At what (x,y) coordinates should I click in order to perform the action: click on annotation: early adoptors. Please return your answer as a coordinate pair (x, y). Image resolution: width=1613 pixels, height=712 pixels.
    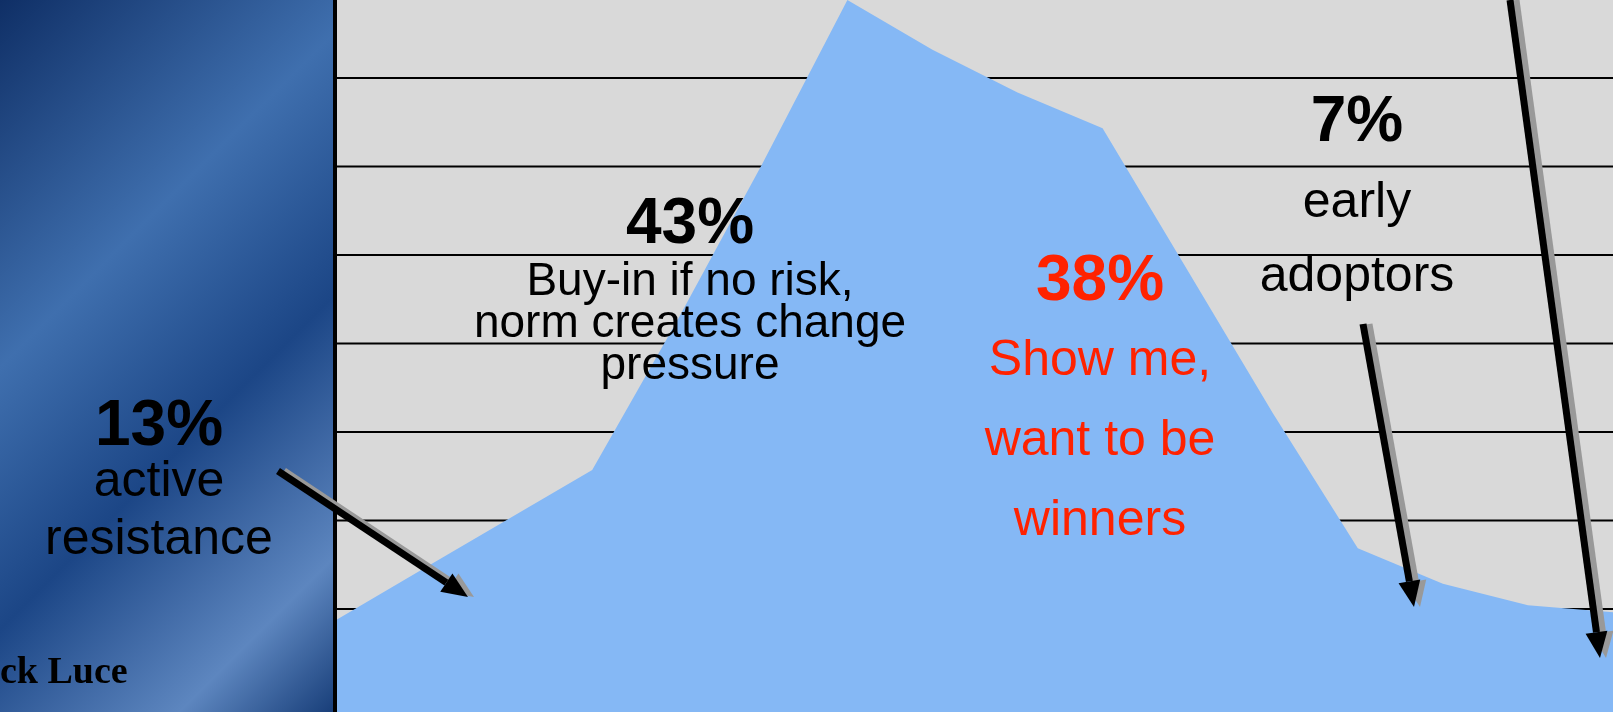
    Looking at the image, I should click on (1357, 237).